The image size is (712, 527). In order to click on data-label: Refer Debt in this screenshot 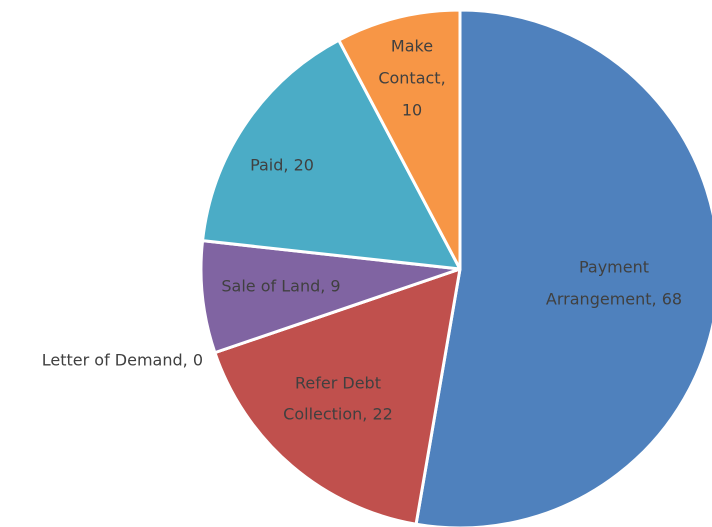, I will do `click(338, 383)`.